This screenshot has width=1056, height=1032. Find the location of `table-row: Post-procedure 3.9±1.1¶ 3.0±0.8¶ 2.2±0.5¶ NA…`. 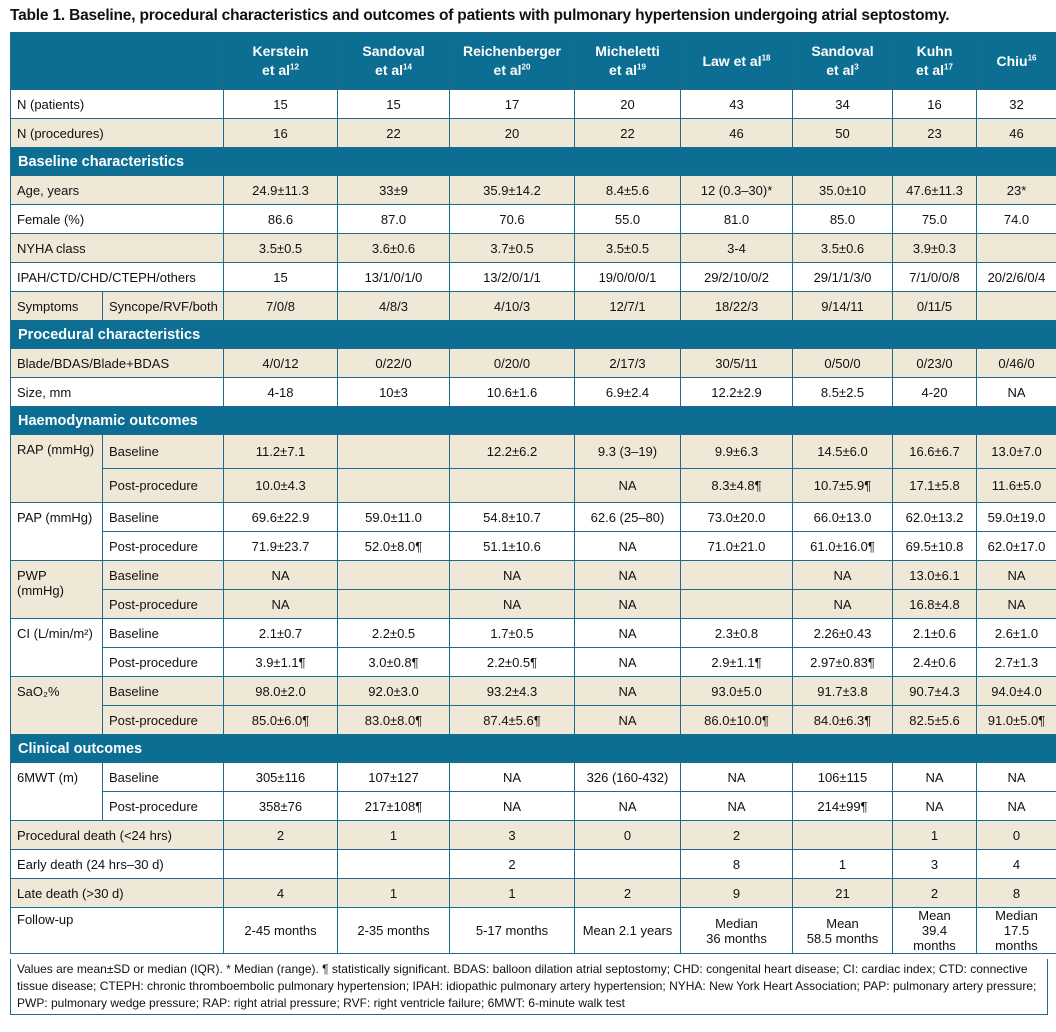

table-row: Post-procedure 3.9±1.1¶ 3.0±0.8¶ 2.2±0.5¶ NA… is located at coordinates (533, 662).